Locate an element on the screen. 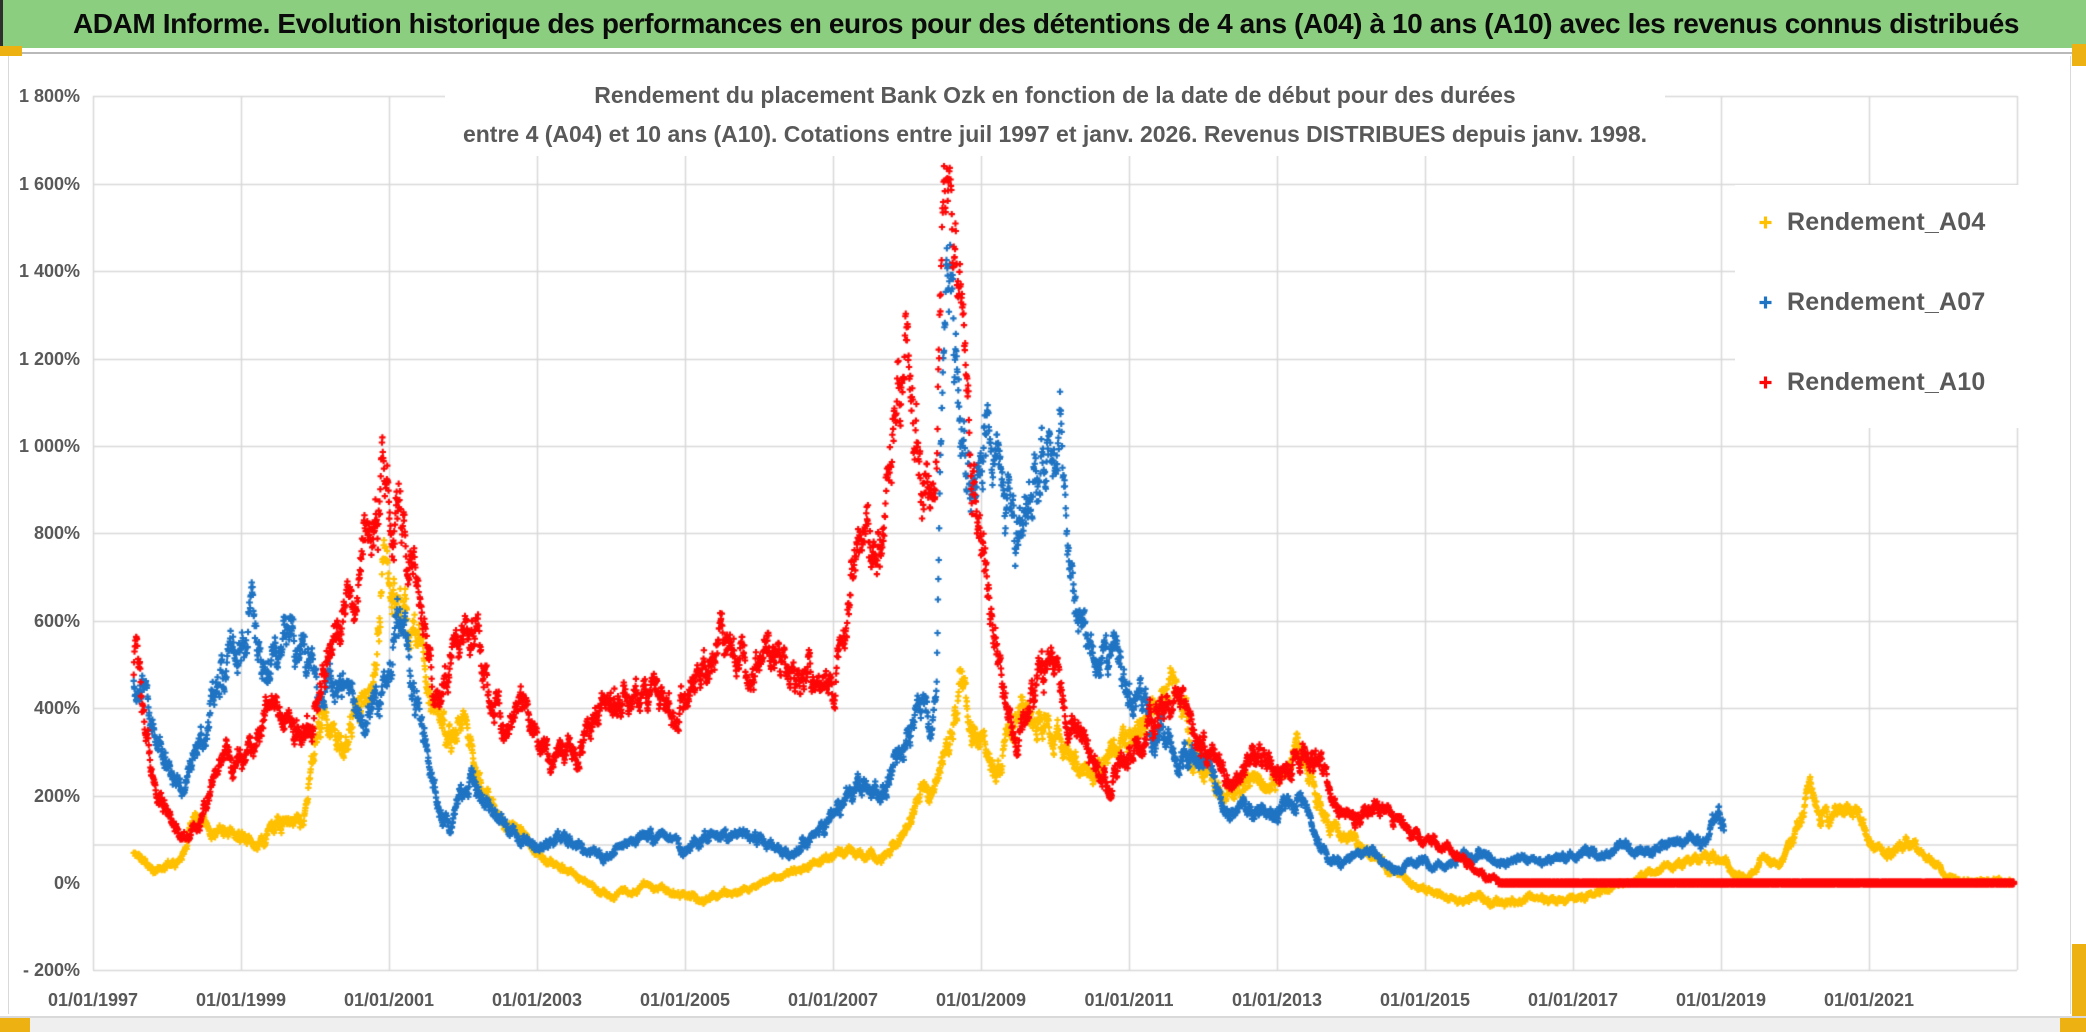  legend-item: Rendement_A04 is located at coordinates (1881, 222).